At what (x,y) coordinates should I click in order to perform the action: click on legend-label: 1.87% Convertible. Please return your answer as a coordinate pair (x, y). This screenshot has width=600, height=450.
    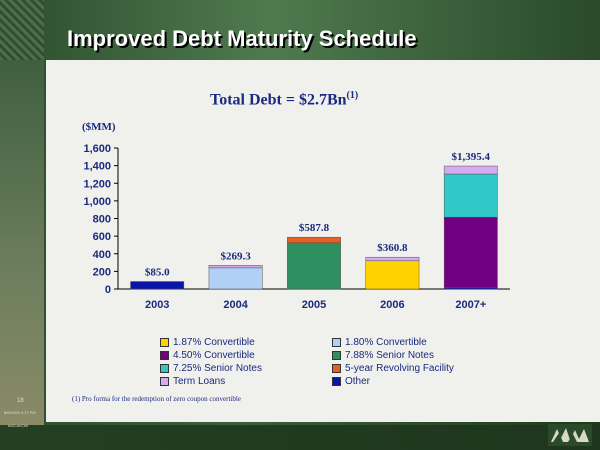
    Looking at the image, I should click on (214, 342).